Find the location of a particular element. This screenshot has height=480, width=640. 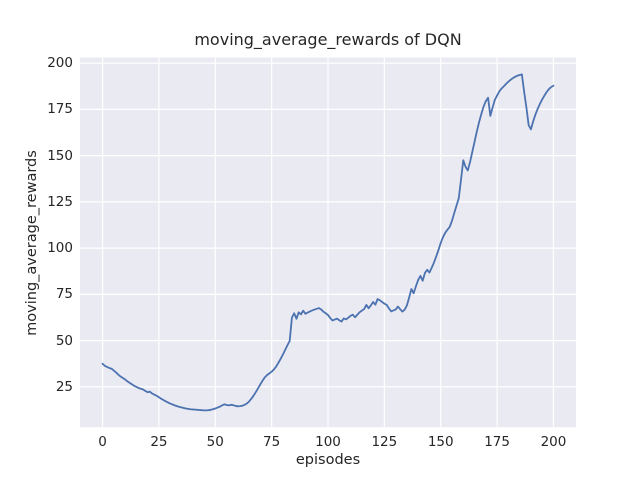

y-tick-label: 200 is located at coordinates (60, 63).